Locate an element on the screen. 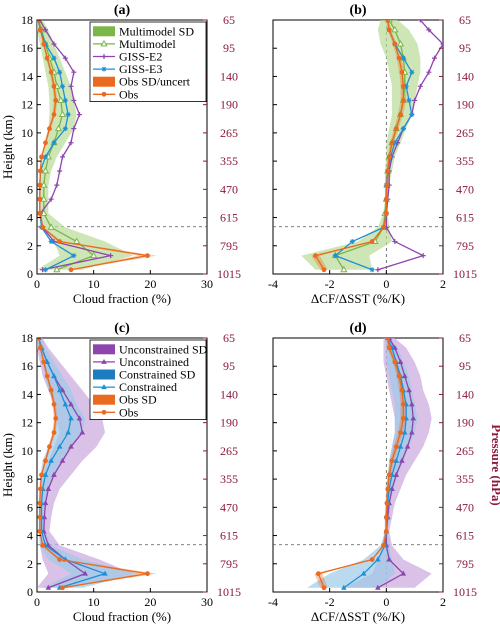  pressure-tick-label: 615 is located at coordinates (229, 536).